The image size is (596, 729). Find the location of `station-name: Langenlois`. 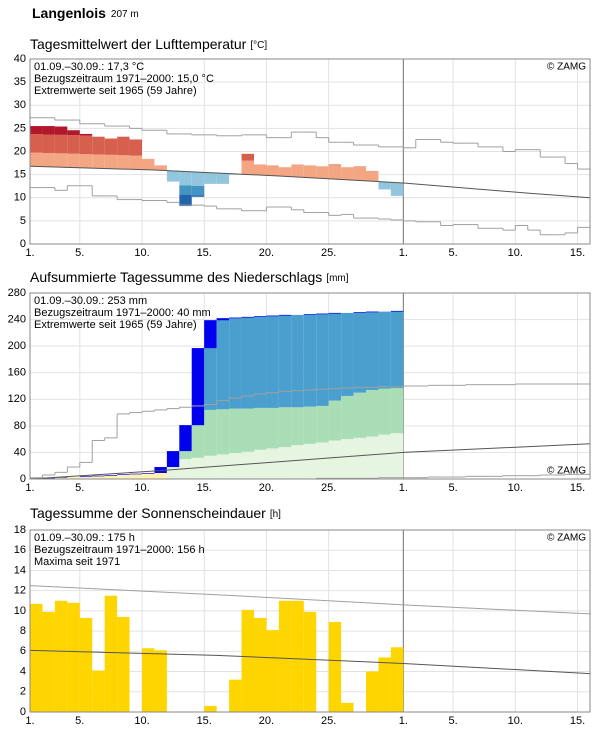

station-name: Langenlois is located at coordinates (69, 13).